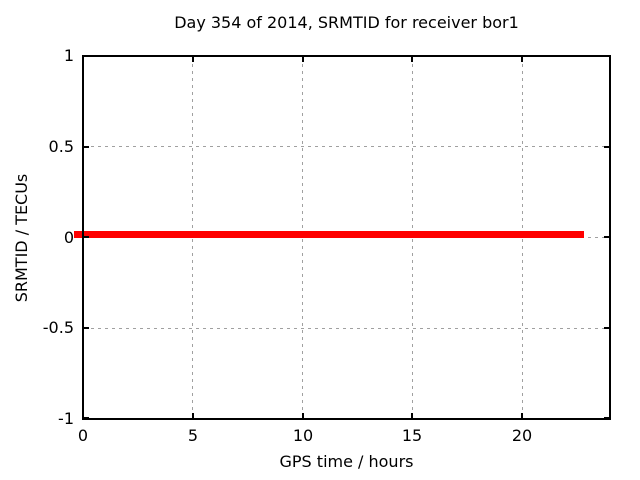 Image resolution: width=640 pixels, height=480 pixels. What do you see at coordinates (606, 328) in the screenshot?
I see `y2-tick-mark--0.5` at bounding box center [606, 328].